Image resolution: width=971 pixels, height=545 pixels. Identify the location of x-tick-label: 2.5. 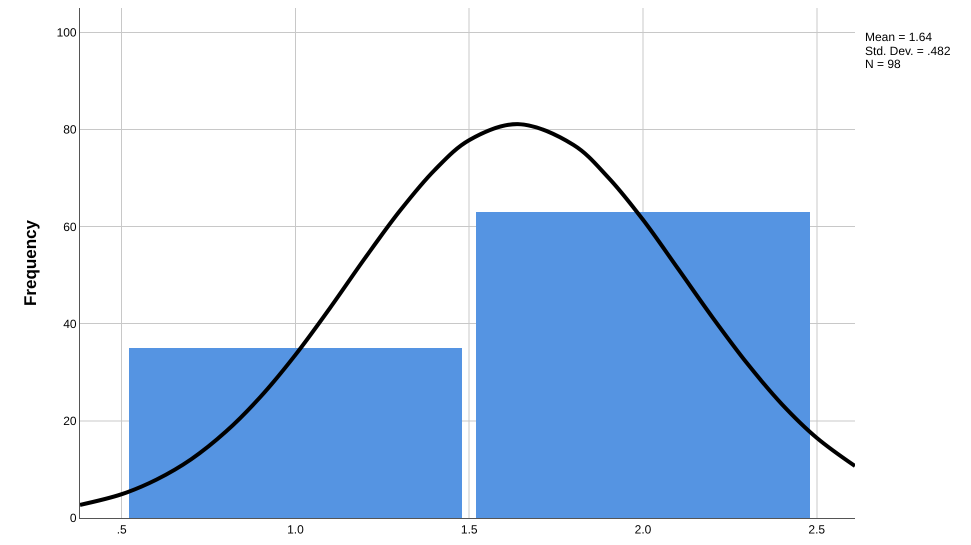
(817, 529).